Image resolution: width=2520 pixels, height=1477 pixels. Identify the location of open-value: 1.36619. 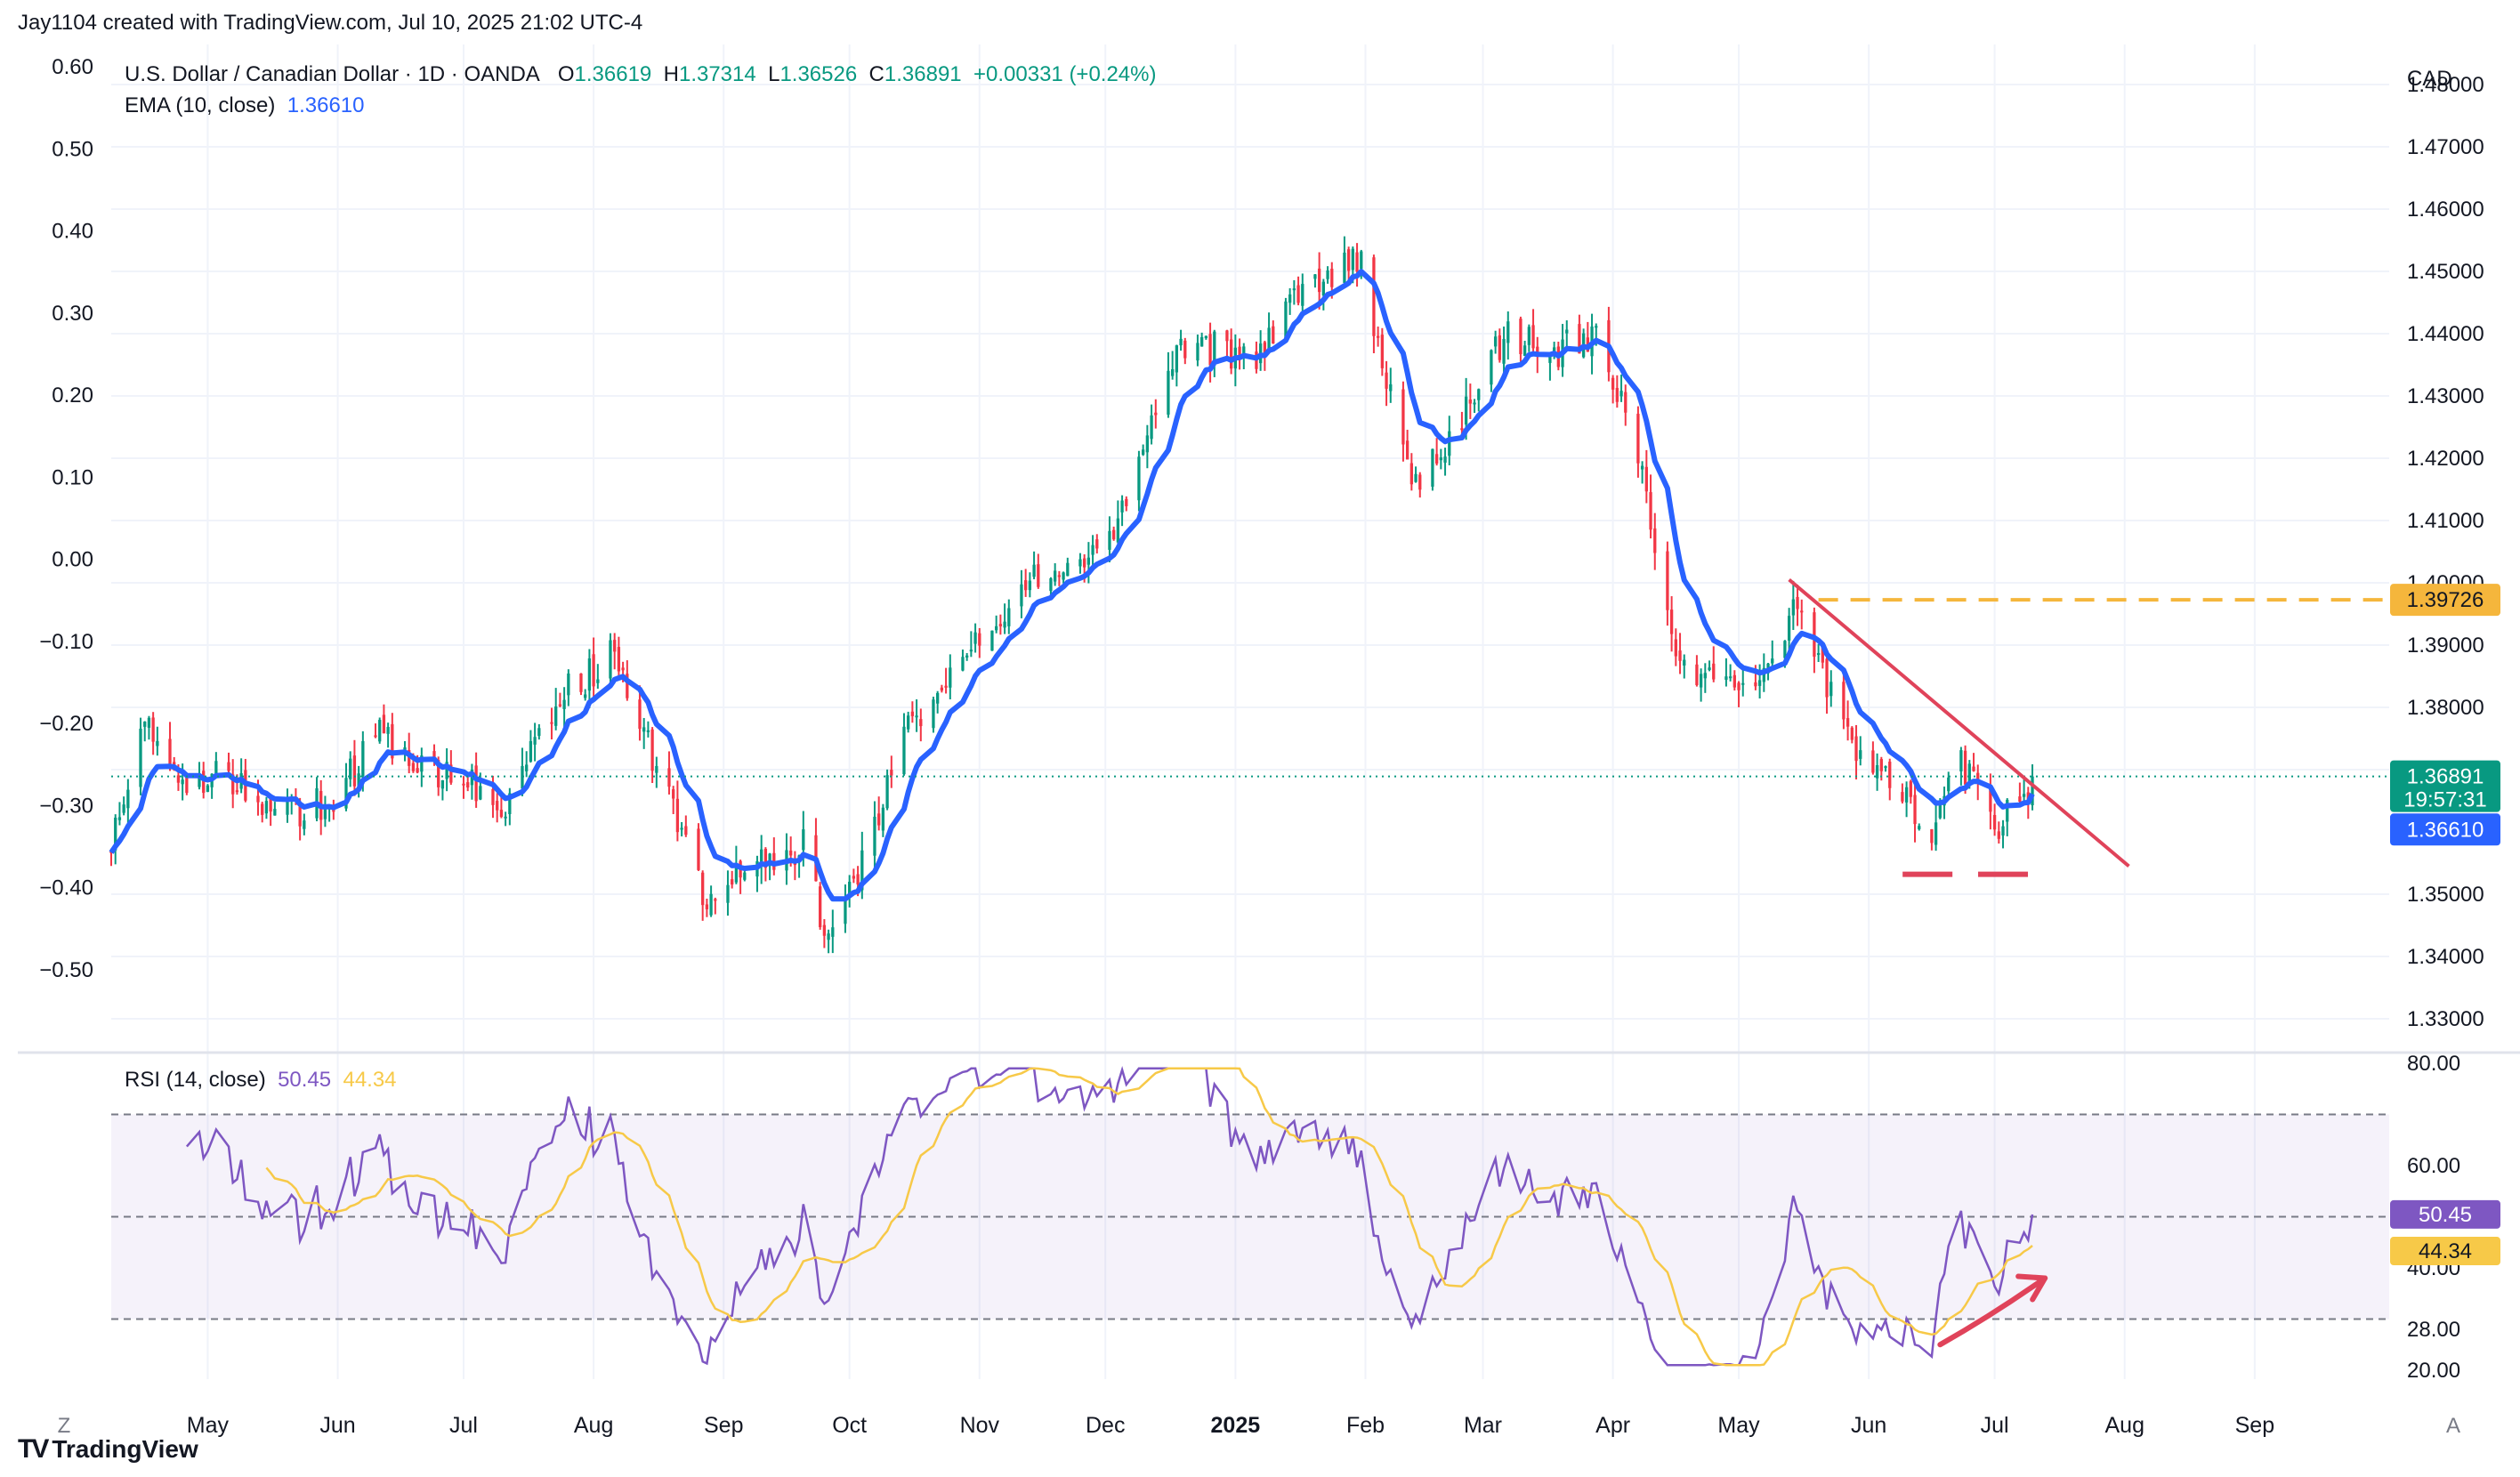
(613, 74).